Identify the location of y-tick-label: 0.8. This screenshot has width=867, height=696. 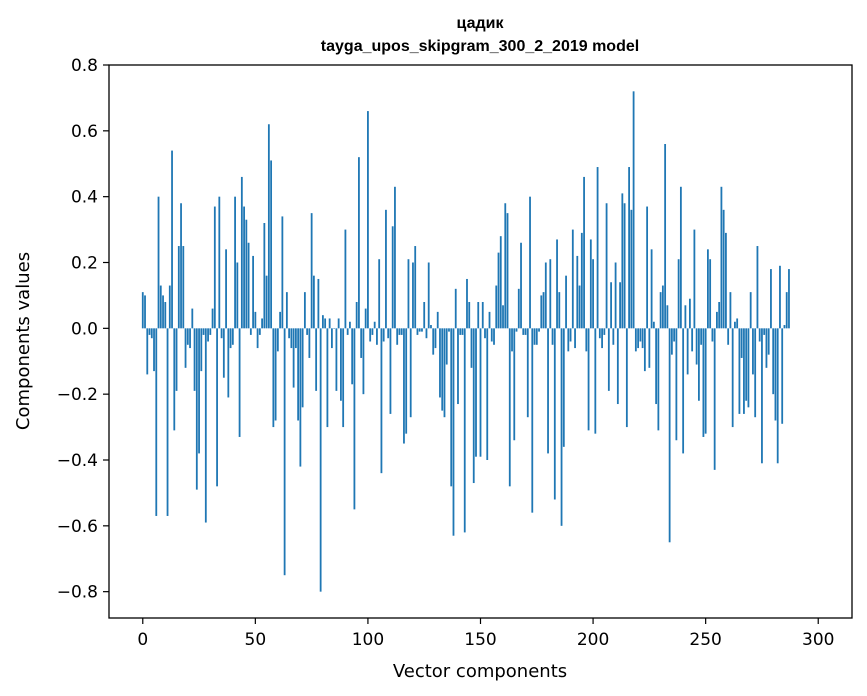
(84, 66).